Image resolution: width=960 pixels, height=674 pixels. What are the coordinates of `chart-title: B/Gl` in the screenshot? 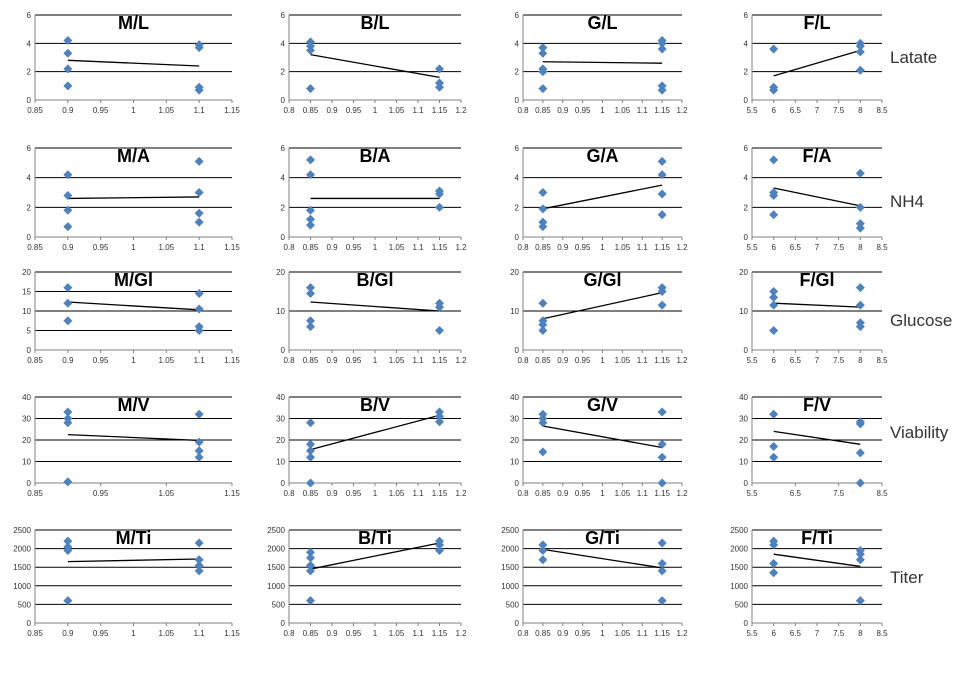 It's located at (374, 280).